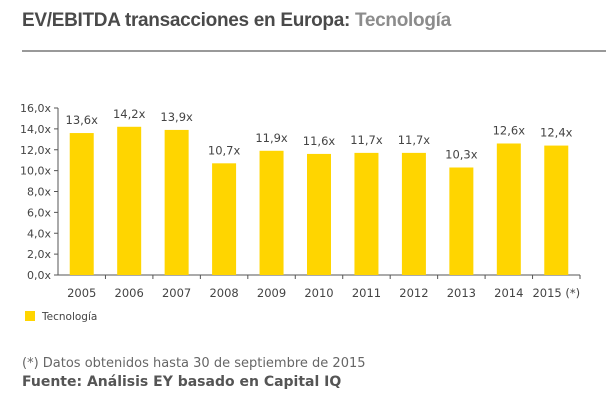 The height and width of the screenshot is (400, 610). What do you see at coordinates (186, 20) in the screenshot?
I see `title-main: EV/EBITDA transacciones en Europa:` at bounding box center [186, 20].